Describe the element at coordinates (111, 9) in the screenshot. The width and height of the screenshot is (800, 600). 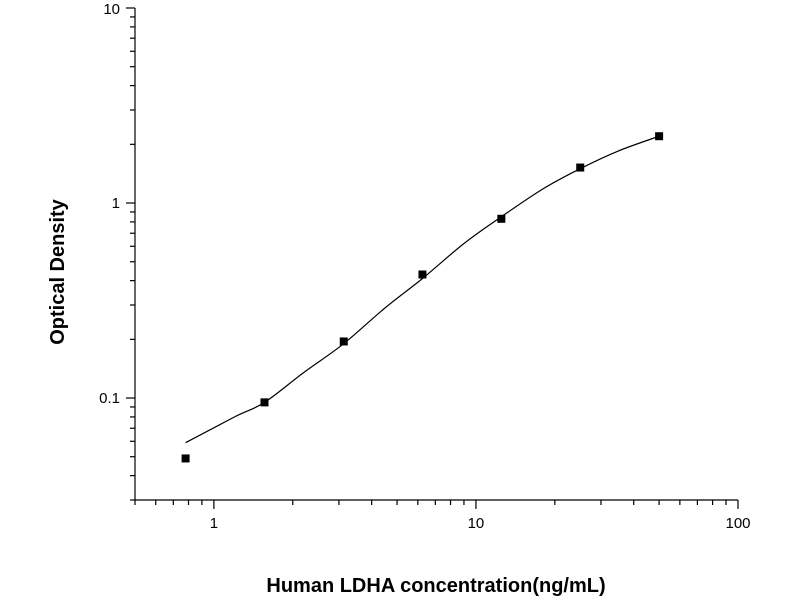
I see `y-tick-label: 10` at that location.